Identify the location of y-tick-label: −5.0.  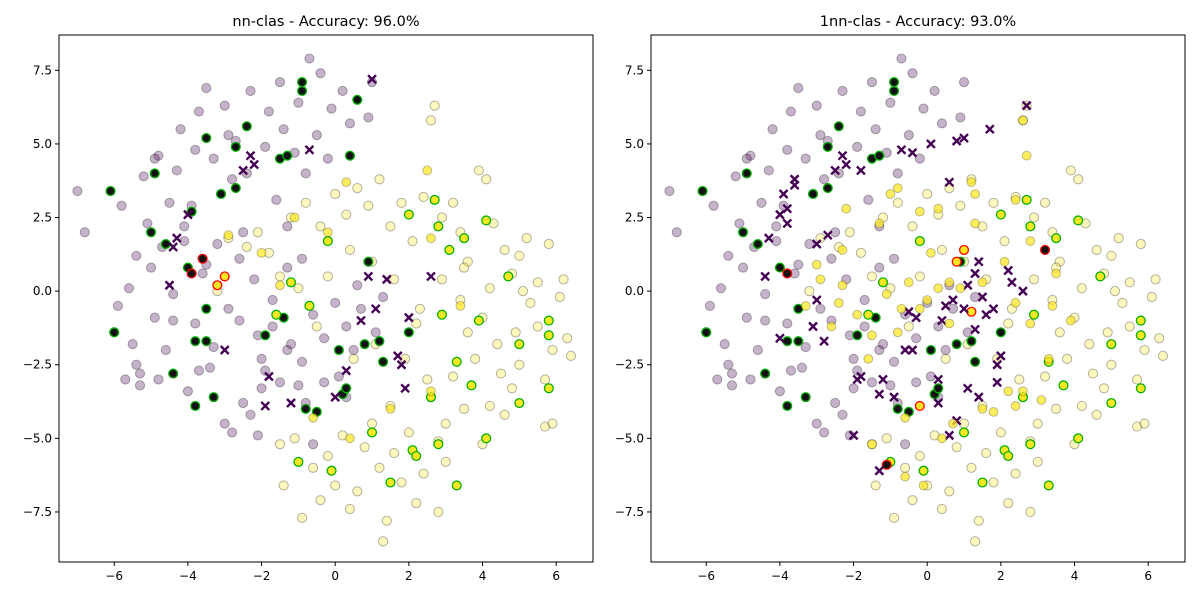
(37, 438).